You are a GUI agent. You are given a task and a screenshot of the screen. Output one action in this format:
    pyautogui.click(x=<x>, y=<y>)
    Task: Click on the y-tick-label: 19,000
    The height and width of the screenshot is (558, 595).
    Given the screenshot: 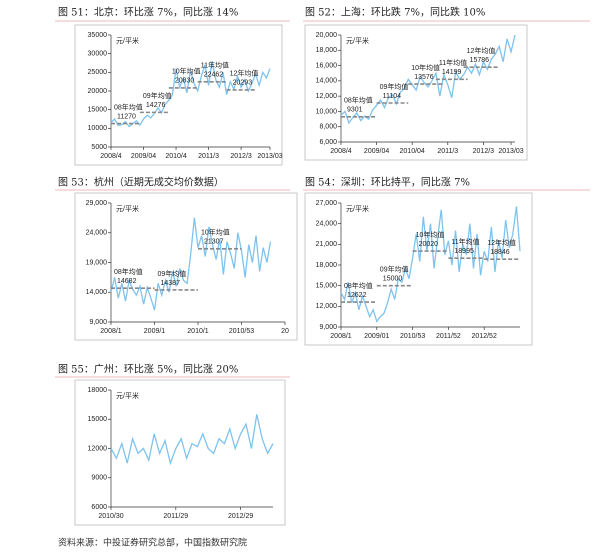 What is the action you would take?
    pyautogui.click(x=97, y=262)
    